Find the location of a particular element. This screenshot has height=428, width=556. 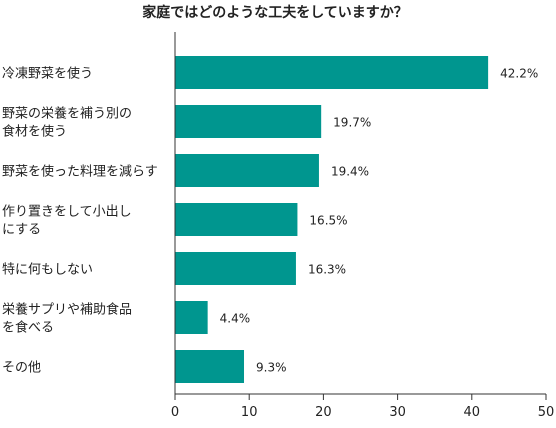

x-tick-label: 20 is located at coordinates (323, 412).